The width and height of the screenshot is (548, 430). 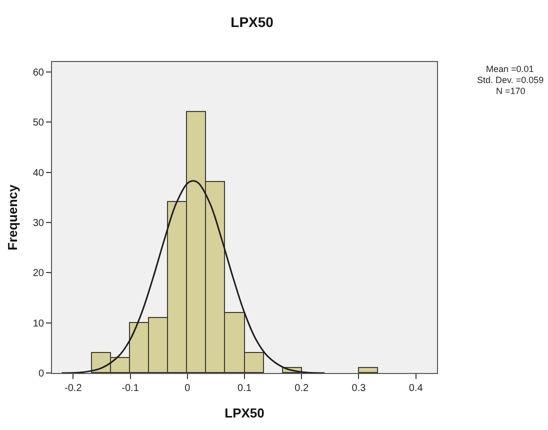 I want to click on x-tick-label: 0.3, so click(x=359, y=388).